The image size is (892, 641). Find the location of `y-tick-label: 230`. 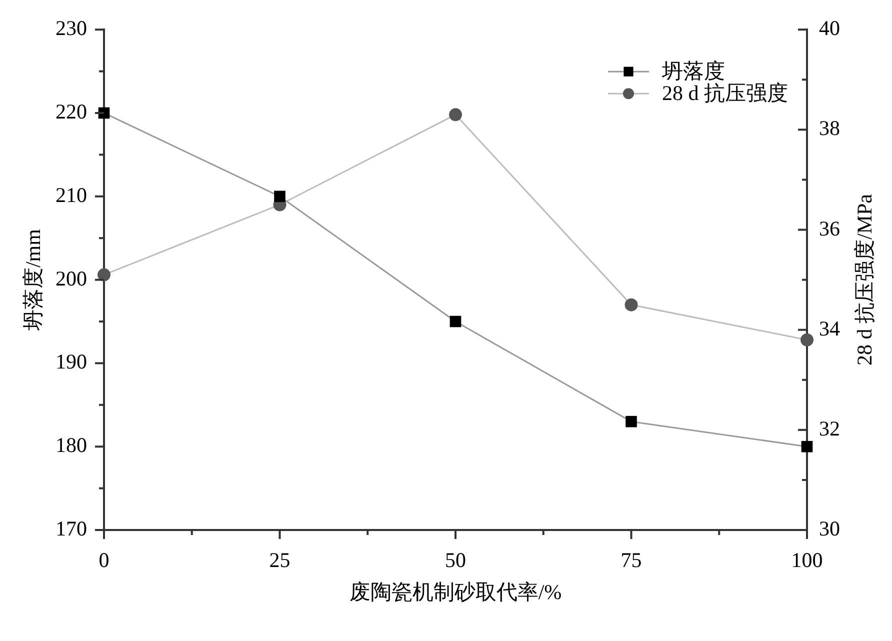

y-tick-label: 230 is located at coordinates (71, 28).